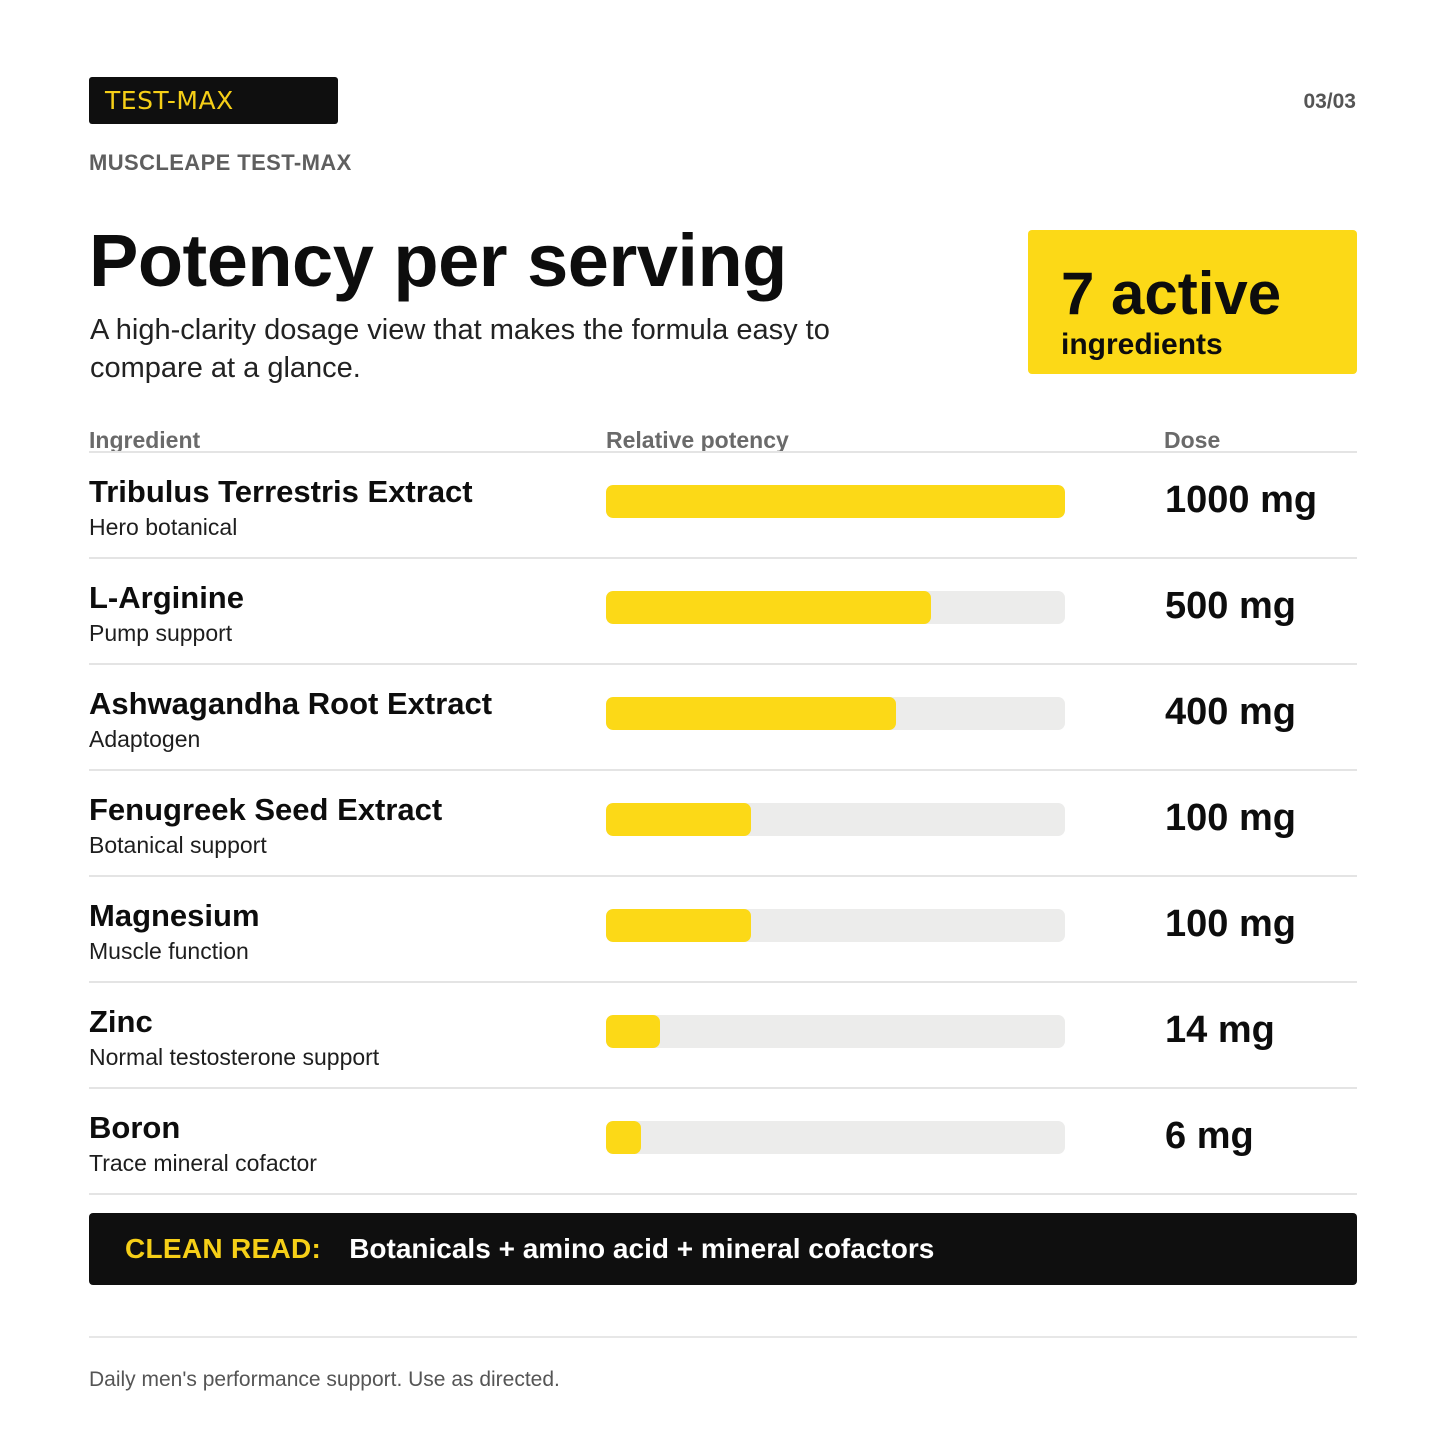 The width and height of the screenshot is (1445, 1445). What do you see at coordinates (697, 440) in the screenshot?
I see `column-header-relative-potency: Relative potency` at bounding box center [697, 440].